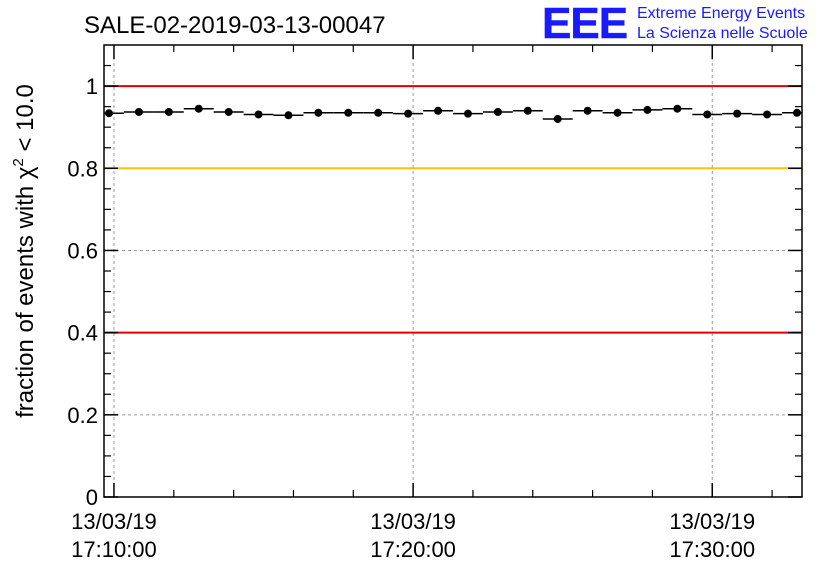 Image resolution: width=836 pixels, height=572 pixels. Describe the element at coordinates (413, 549) in the screenshot. I see `x-tick-label-time: 17:20:00` at that location.